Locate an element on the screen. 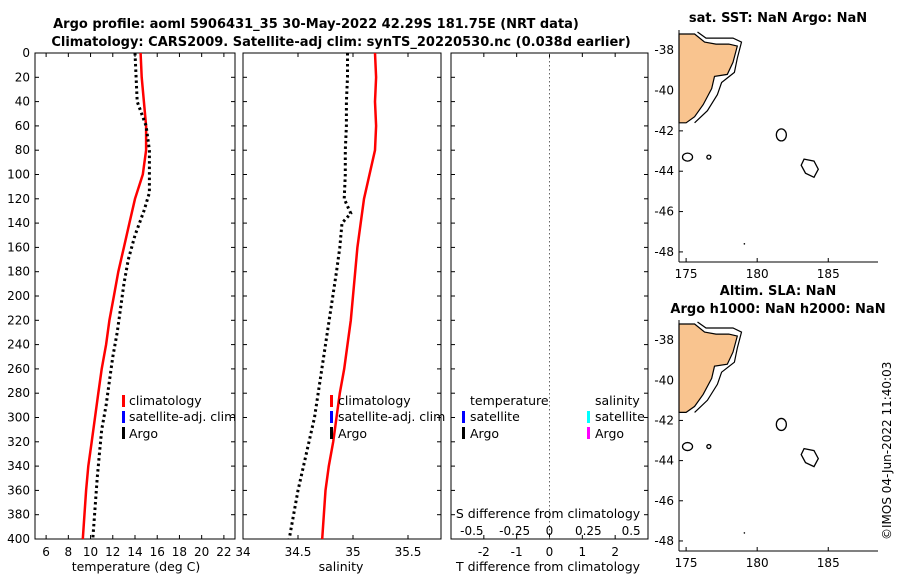  legend-label-s-argo: Argo is located at coordinates (609, 433).